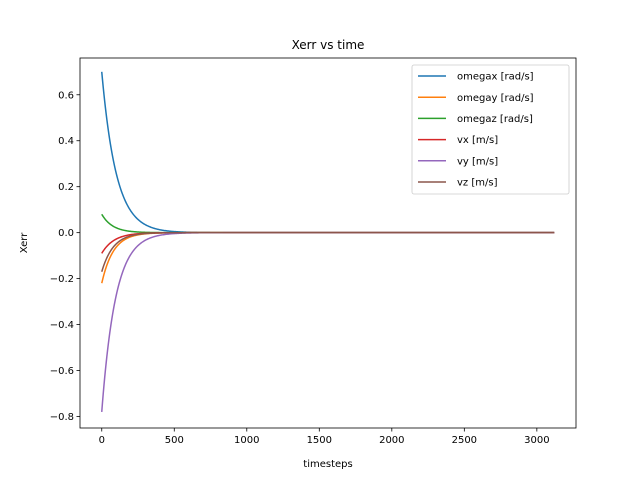  Describe the element at coordinates (62, 417) in the screenshot. I see `y-tick-label: −0.8` at that location.